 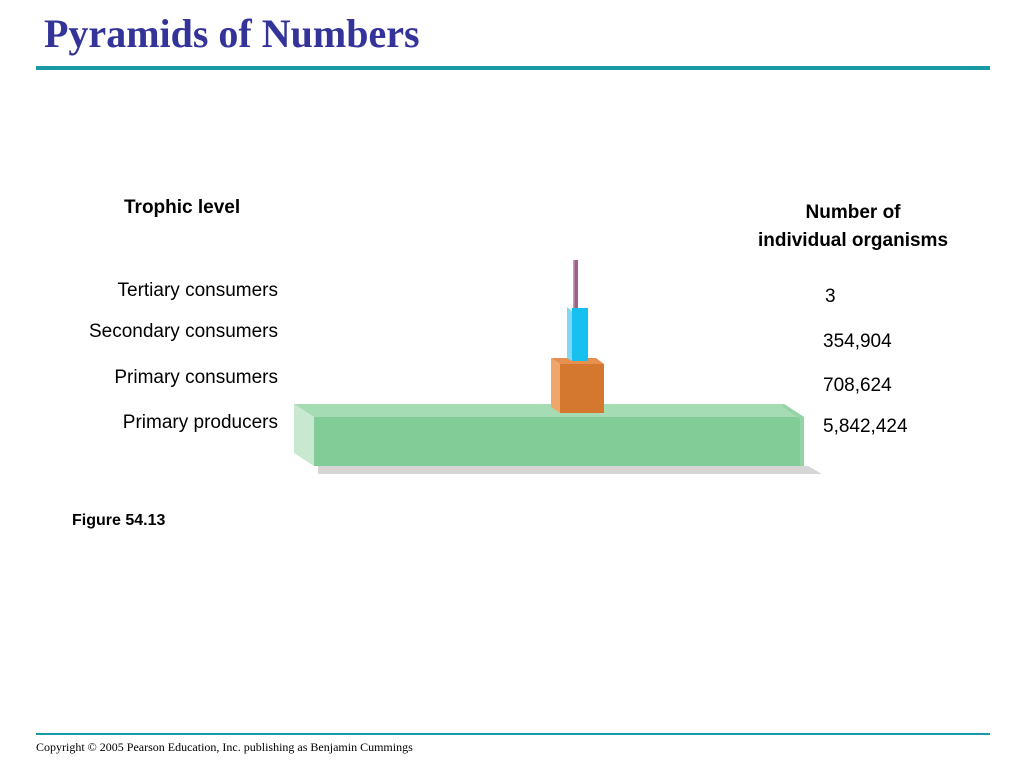 What do you see at coordinates (196, 377) in the screenshot?
I see `level-label-primary-consumers: Primary consumers` at bounding box center [196, 377].